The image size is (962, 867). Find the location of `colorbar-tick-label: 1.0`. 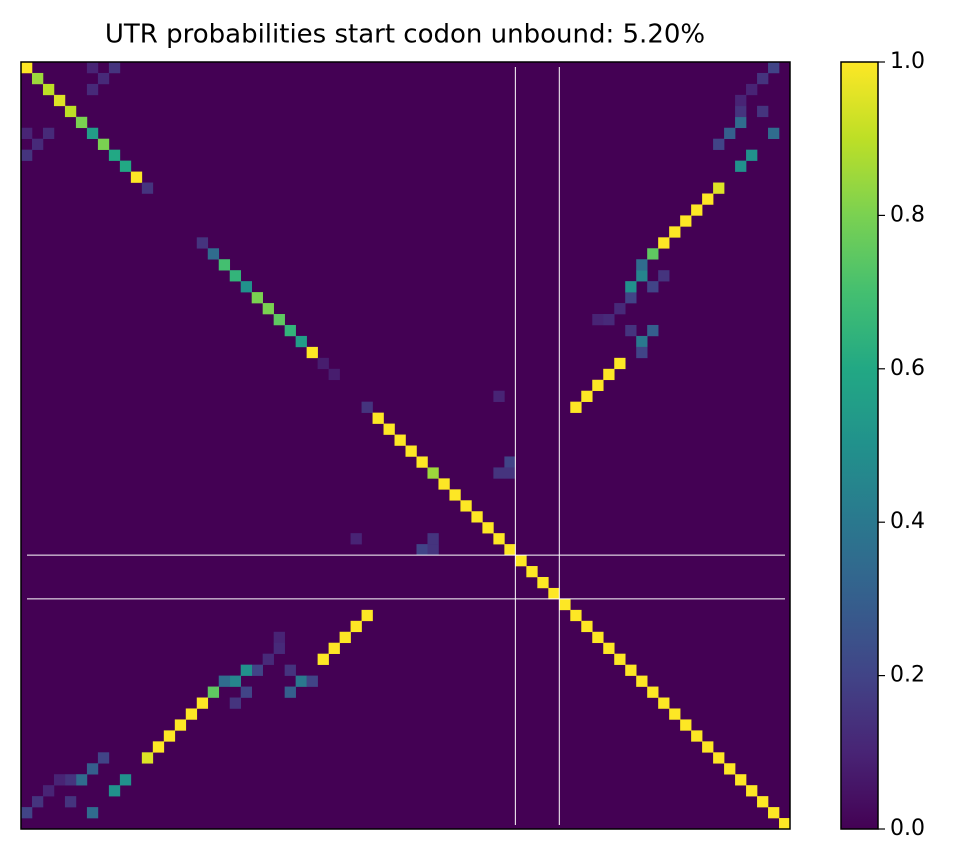

colorbar-tick-label: 1.0 is located at coordinates (907, 61).